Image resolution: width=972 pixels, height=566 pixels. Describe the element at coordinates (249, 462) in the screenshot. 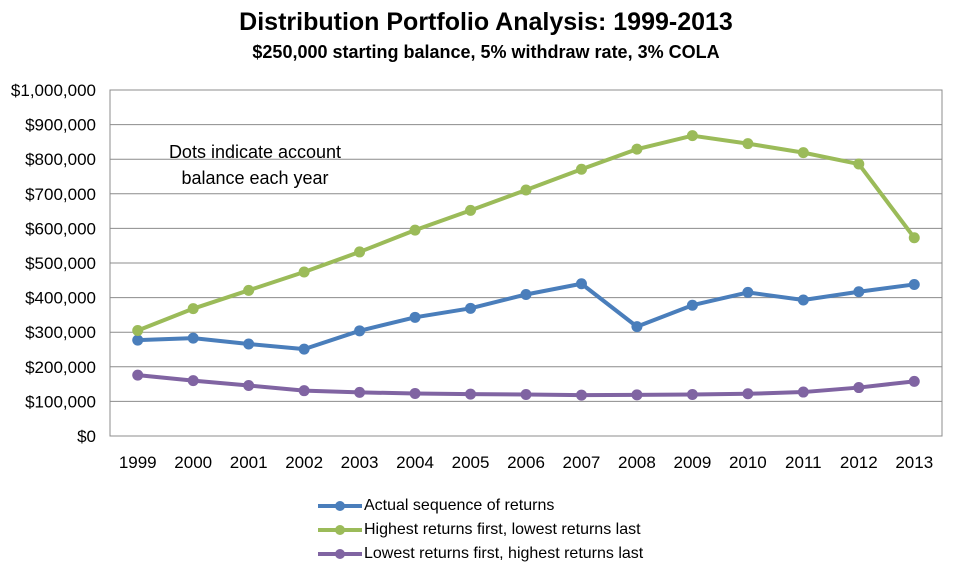

I see `x-tick-label: 2001` at that location.